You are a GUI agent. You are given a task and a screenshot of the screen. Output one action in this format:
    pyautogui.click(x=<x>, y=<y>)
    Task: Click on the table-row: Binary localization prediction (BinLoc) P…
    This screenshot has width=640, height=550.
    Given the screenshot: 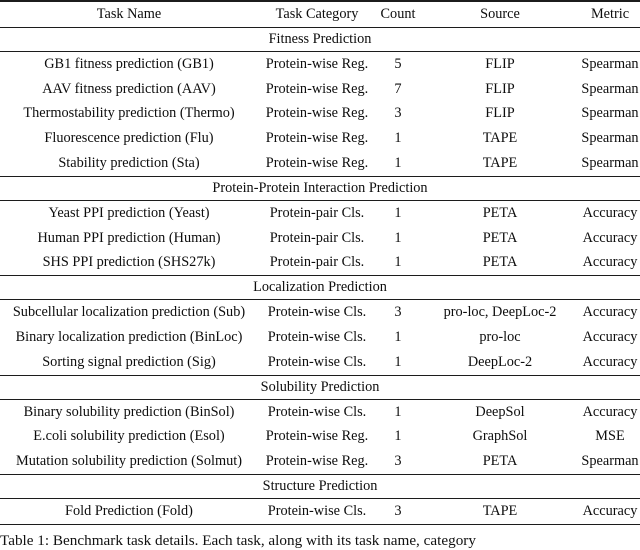 What is the action you would take?
    pyautogui.click(x=320, y=337)
    